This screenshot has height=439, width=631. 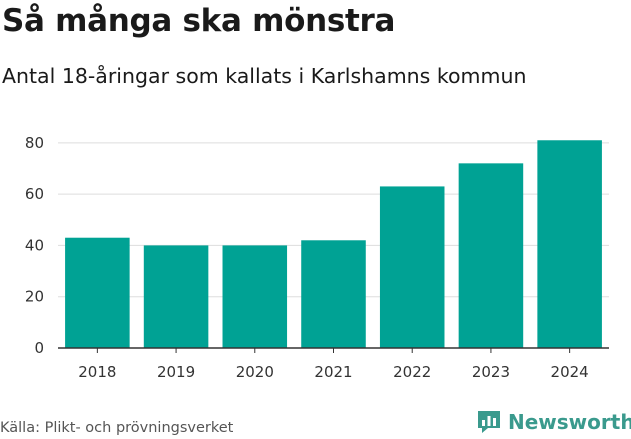 What do you see at coordinates (491, 372) in the screenshot?
I see `x-tick-label: 2023` at bounding box center [491, 372].